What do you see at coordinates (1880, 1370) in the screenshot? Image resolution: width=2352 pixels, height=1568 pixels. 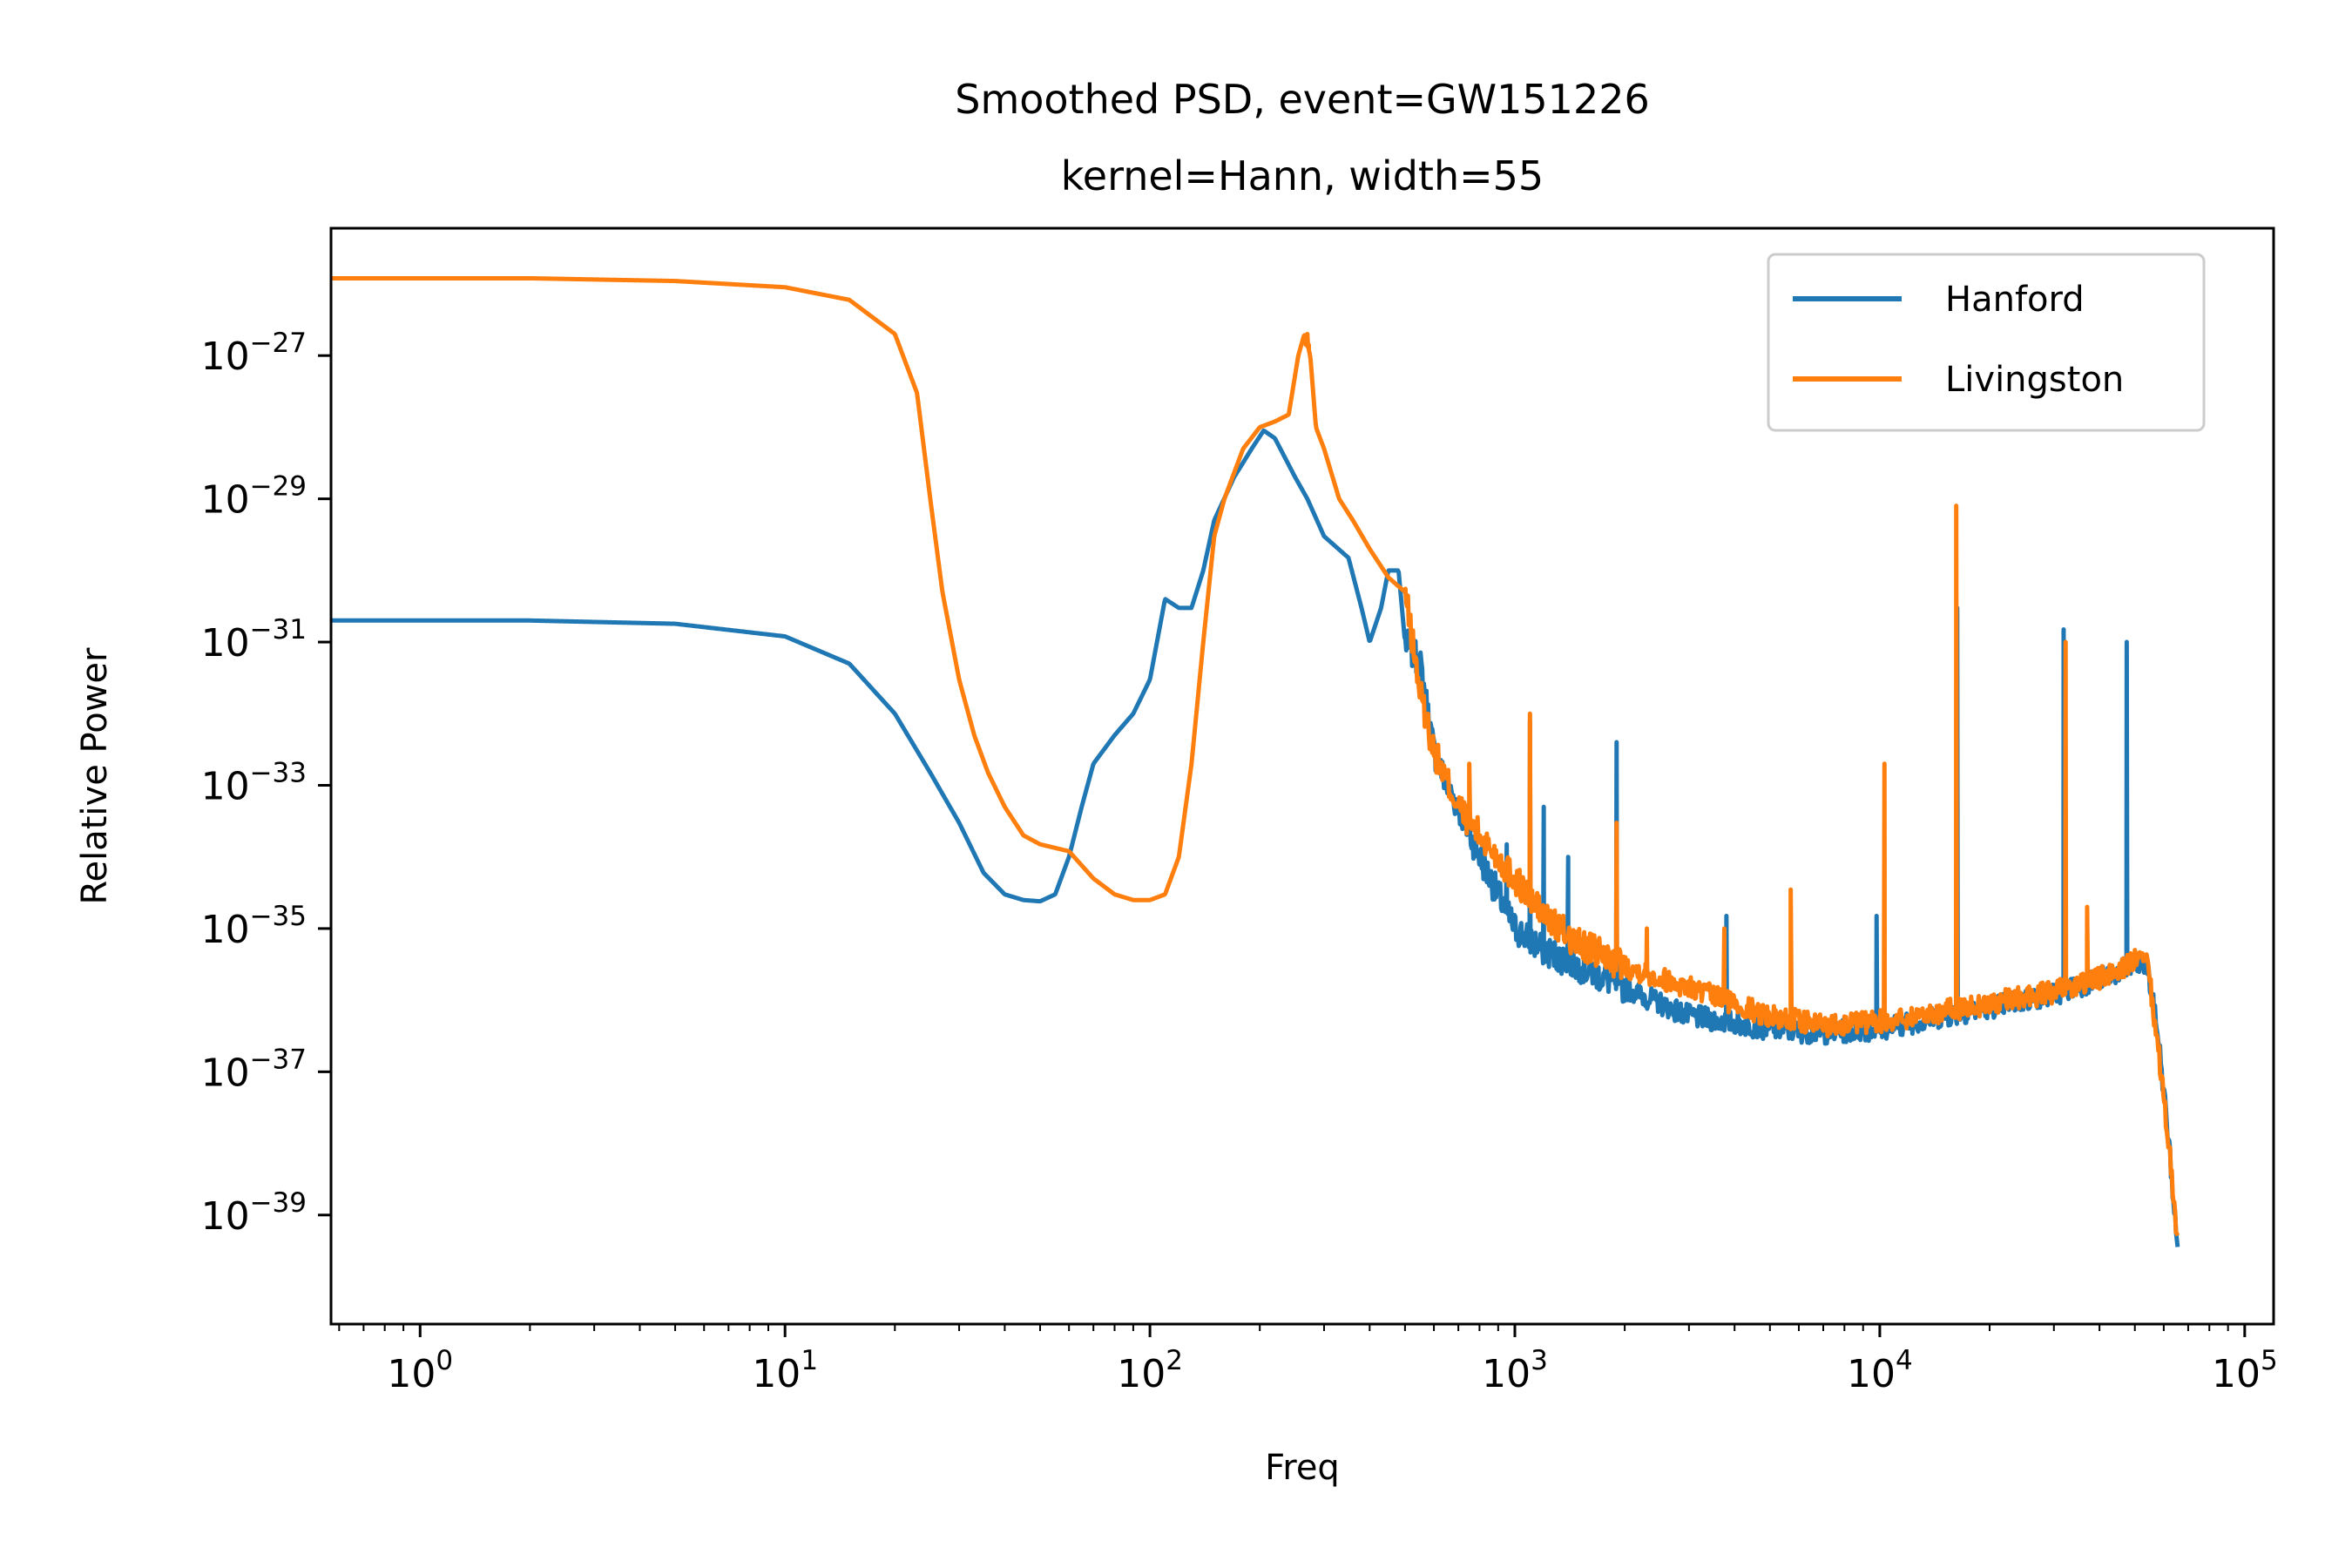 I see `x-tick-label: 10⁴` at bounding box center [1880, 1370].